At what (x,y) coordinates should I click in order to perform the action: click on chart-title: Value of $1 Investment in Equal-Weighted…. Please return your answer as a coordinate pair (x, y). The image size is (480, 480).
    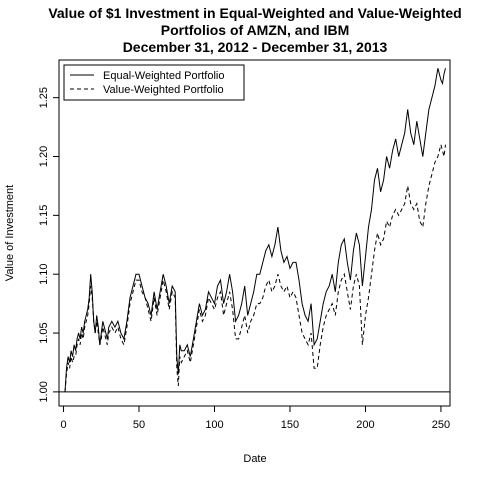
    Looking at the image, I should click on (254, 30).